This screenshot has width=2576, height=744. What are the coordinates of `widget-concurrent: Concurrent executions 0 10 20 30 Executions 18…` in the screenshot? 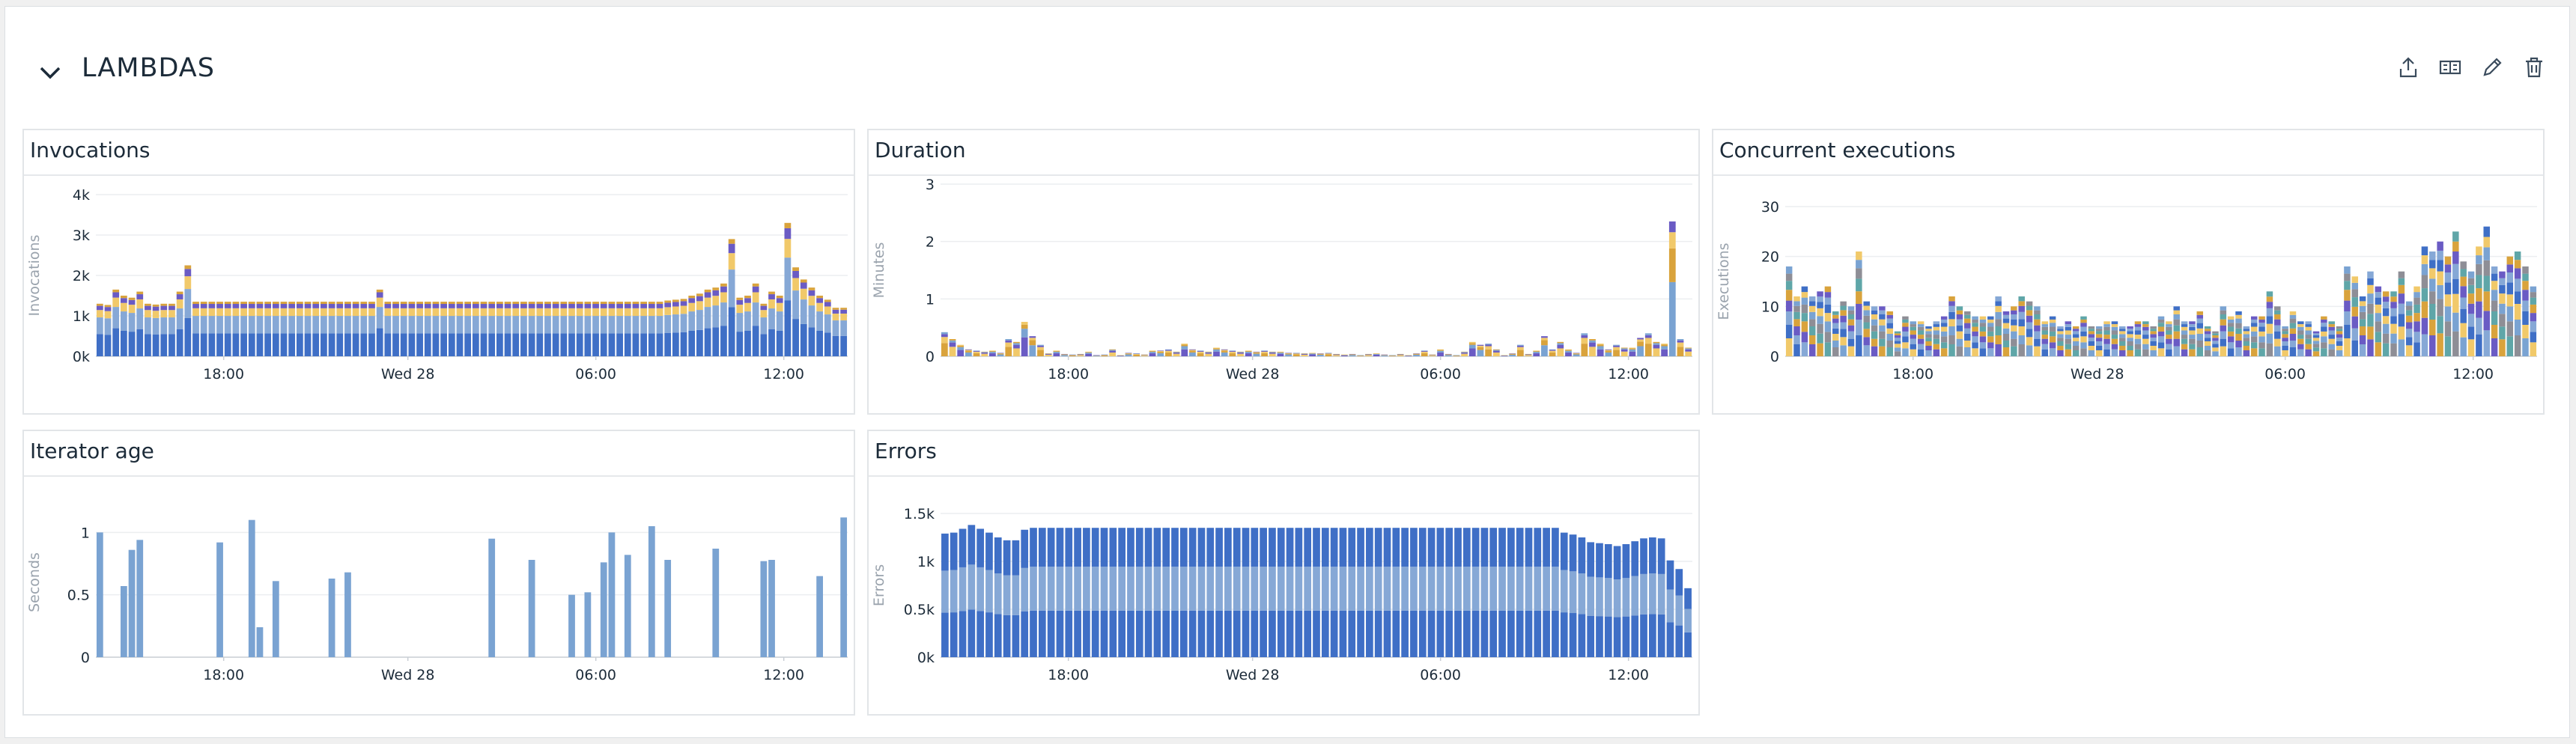 It's located at (2128, 272).